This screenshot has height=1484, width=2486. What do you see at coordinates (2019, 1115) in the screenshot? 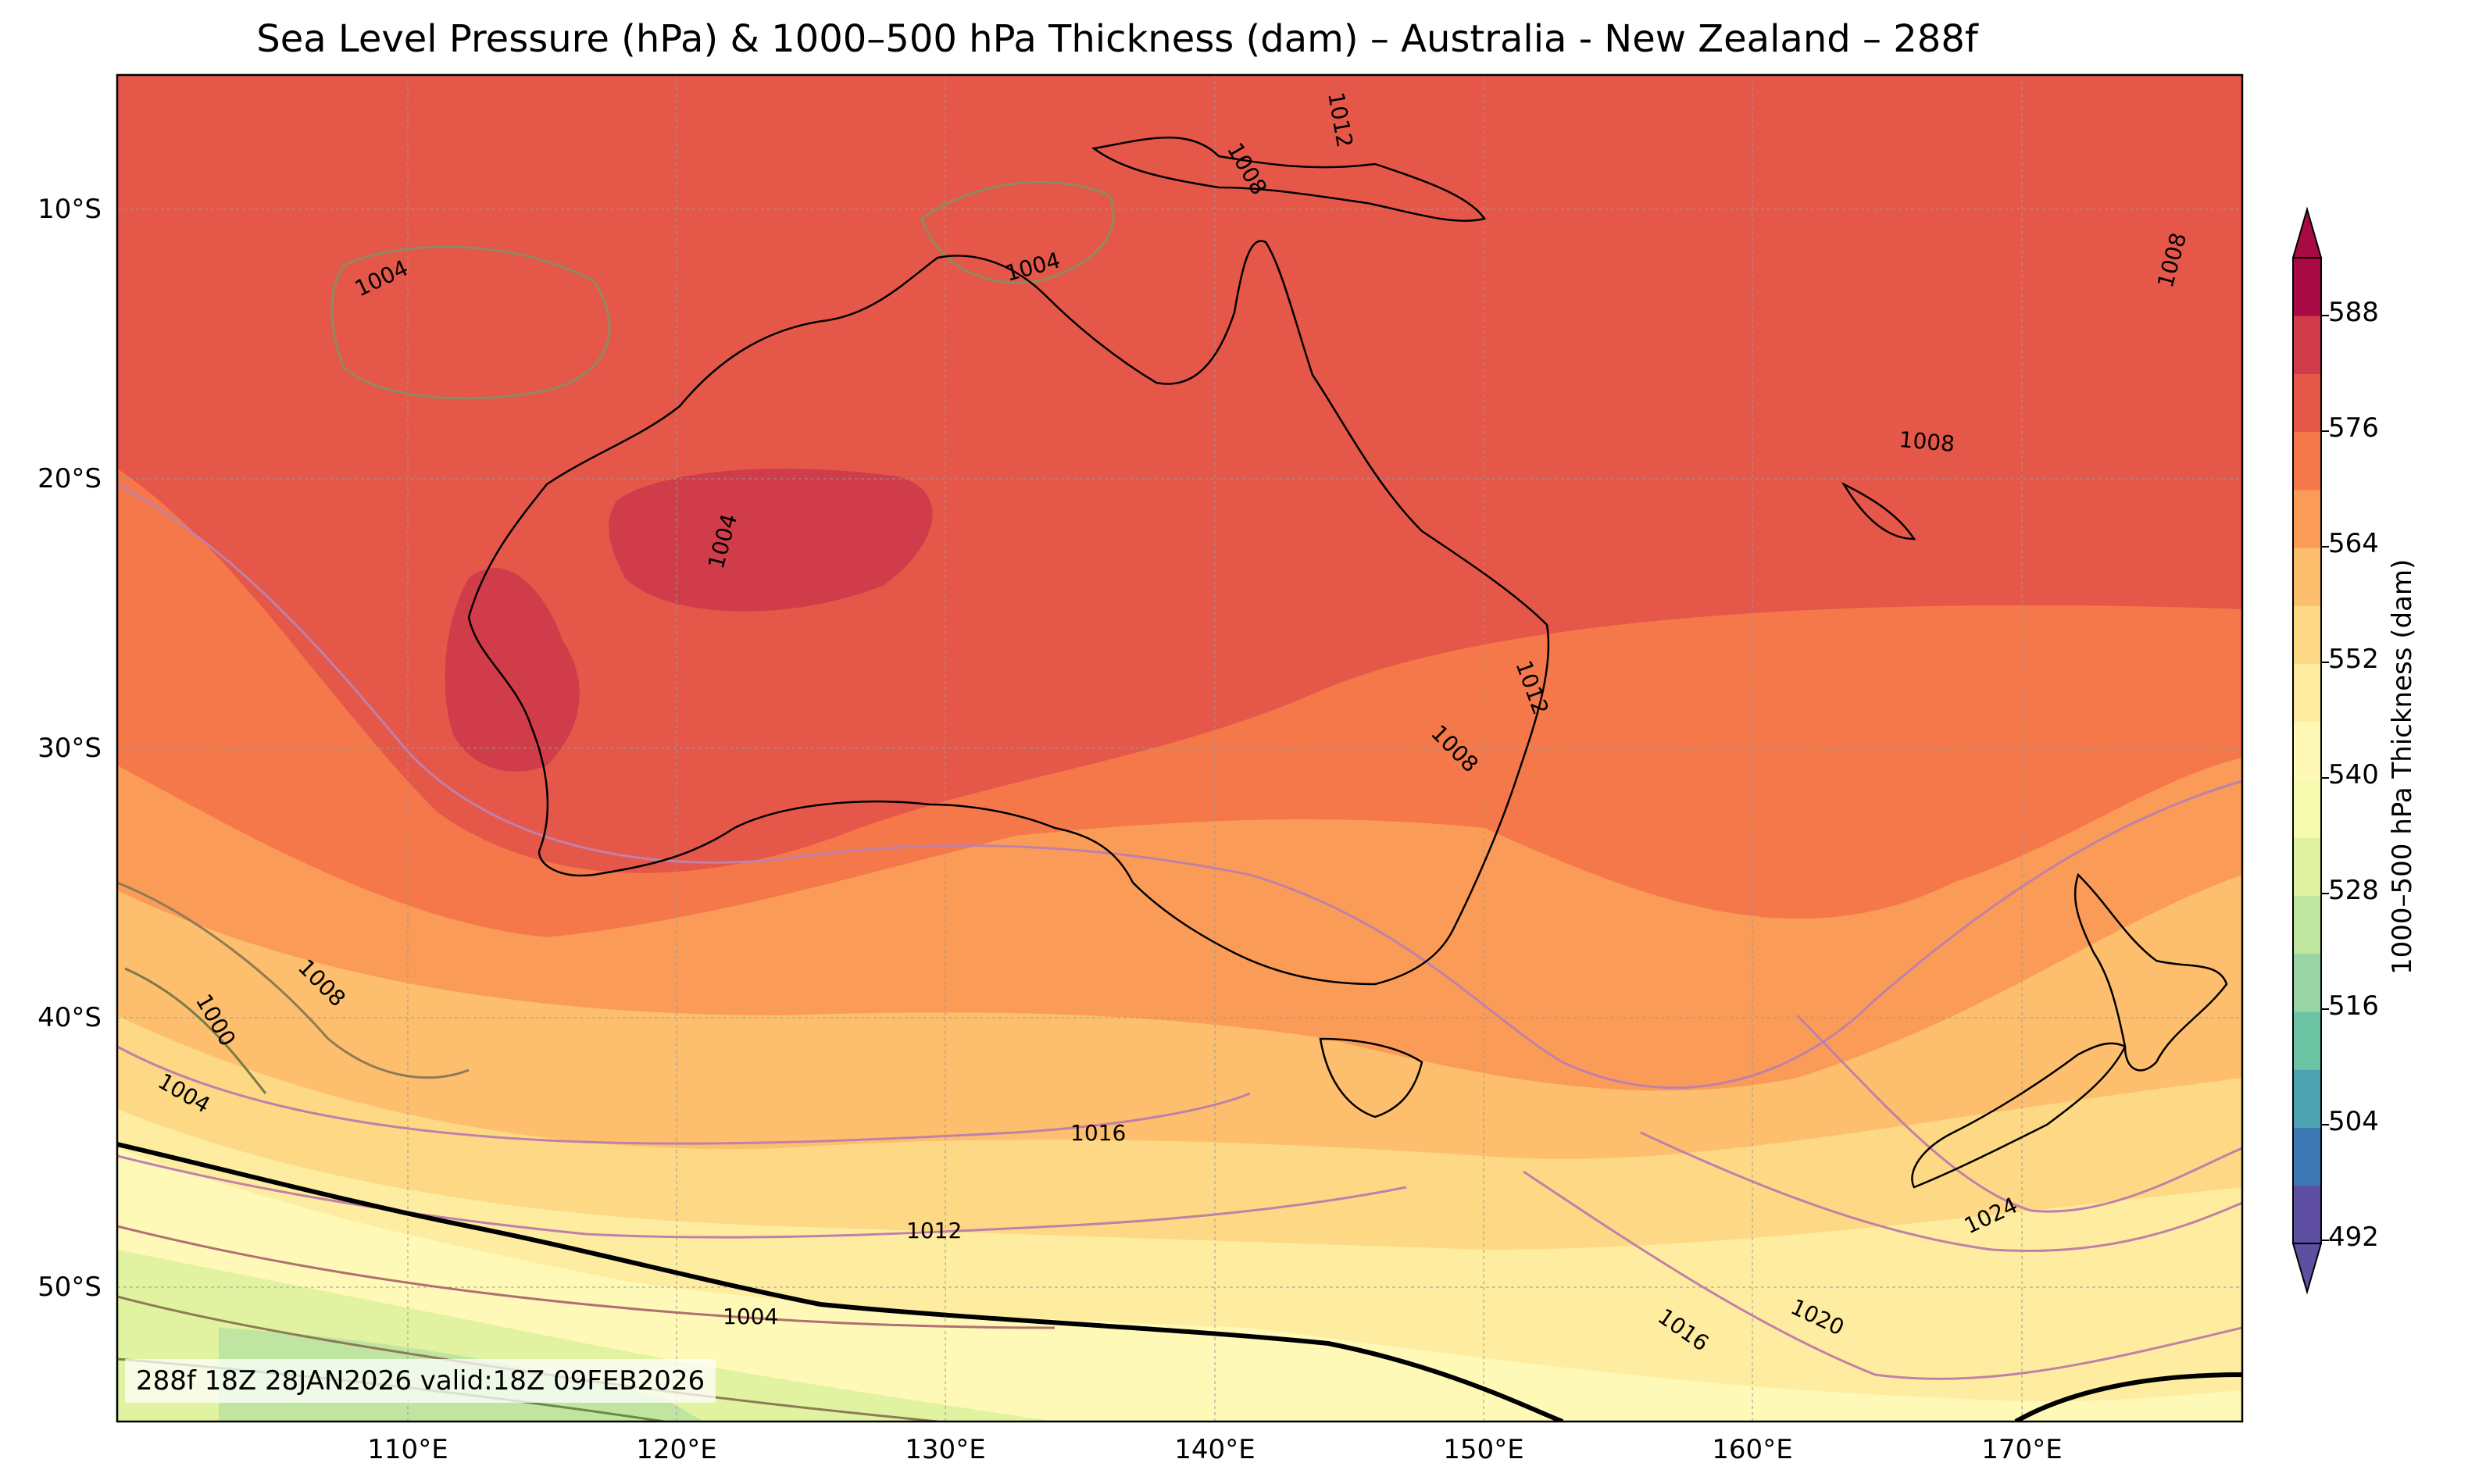
I see `nz-south-island` at bounding box center [2019, 1115].